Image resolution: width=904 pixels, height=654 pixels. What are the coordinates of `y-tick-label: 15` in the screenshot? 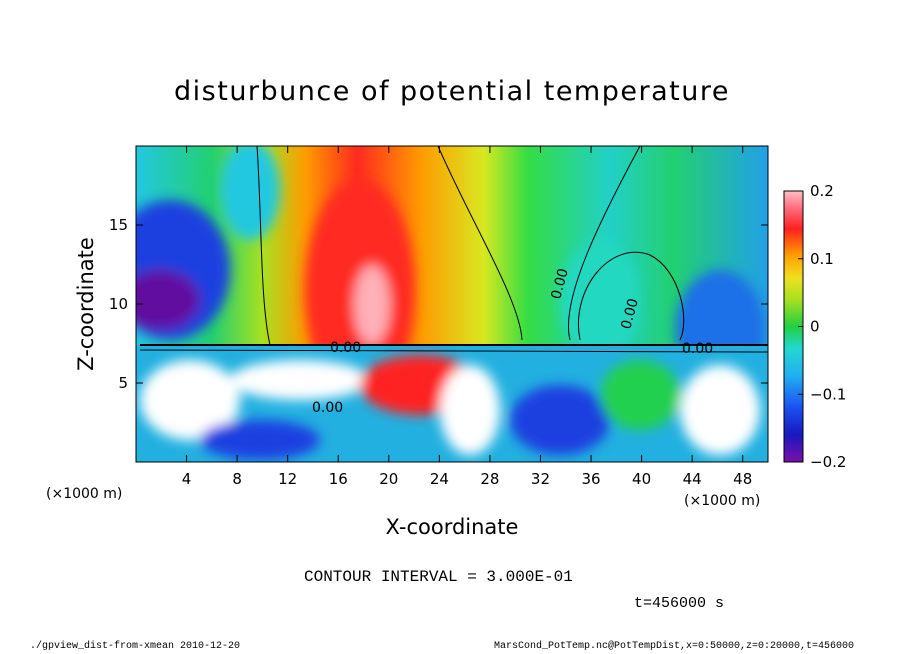 It's located at (118, 225).